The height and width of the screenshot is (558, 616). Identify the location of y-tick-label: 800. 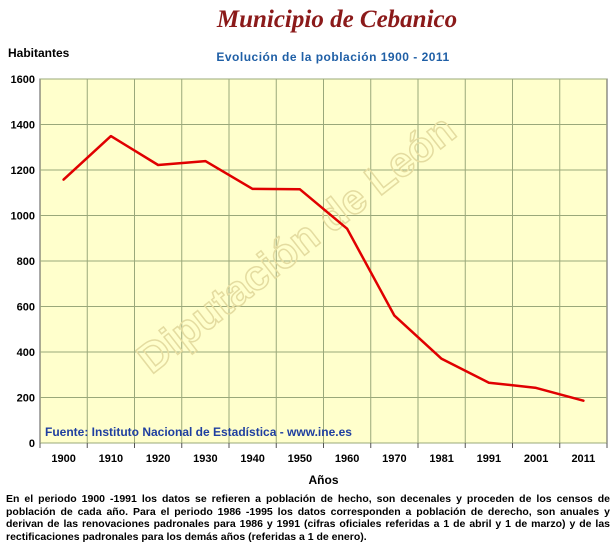
(26, 262).